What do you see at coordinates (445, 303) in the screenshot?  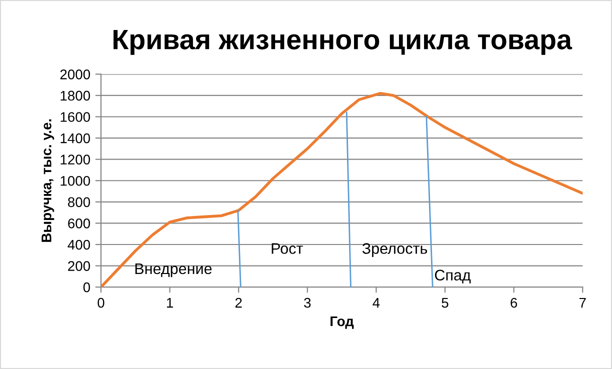 I see `x-tick-label: 5` at bounding box center [445, 303].